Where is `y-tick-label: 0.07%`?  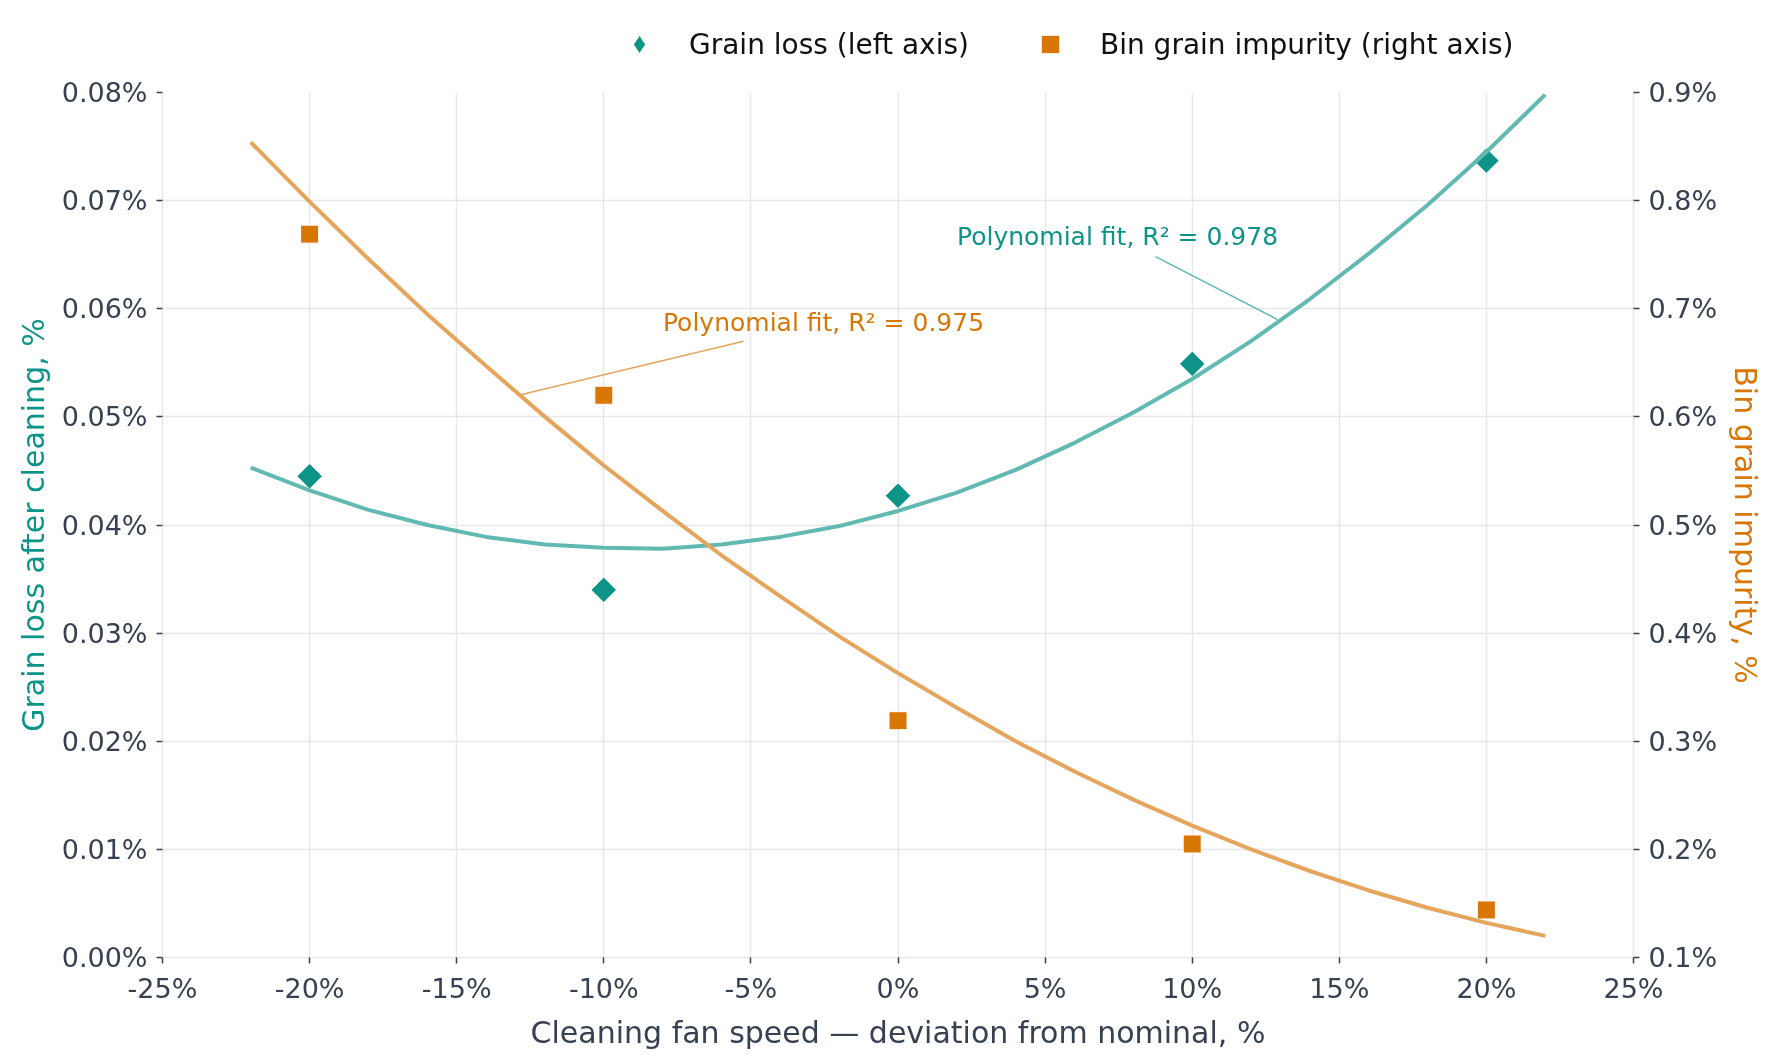 y-tick-label: 0.07% is located at coordinates (104, 201).